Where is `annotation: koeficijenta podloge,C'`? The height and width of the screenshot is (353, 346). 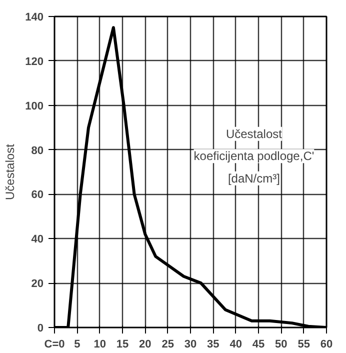 annotation: koeficijenta podloge,C' is located at coordinates (254, 156).